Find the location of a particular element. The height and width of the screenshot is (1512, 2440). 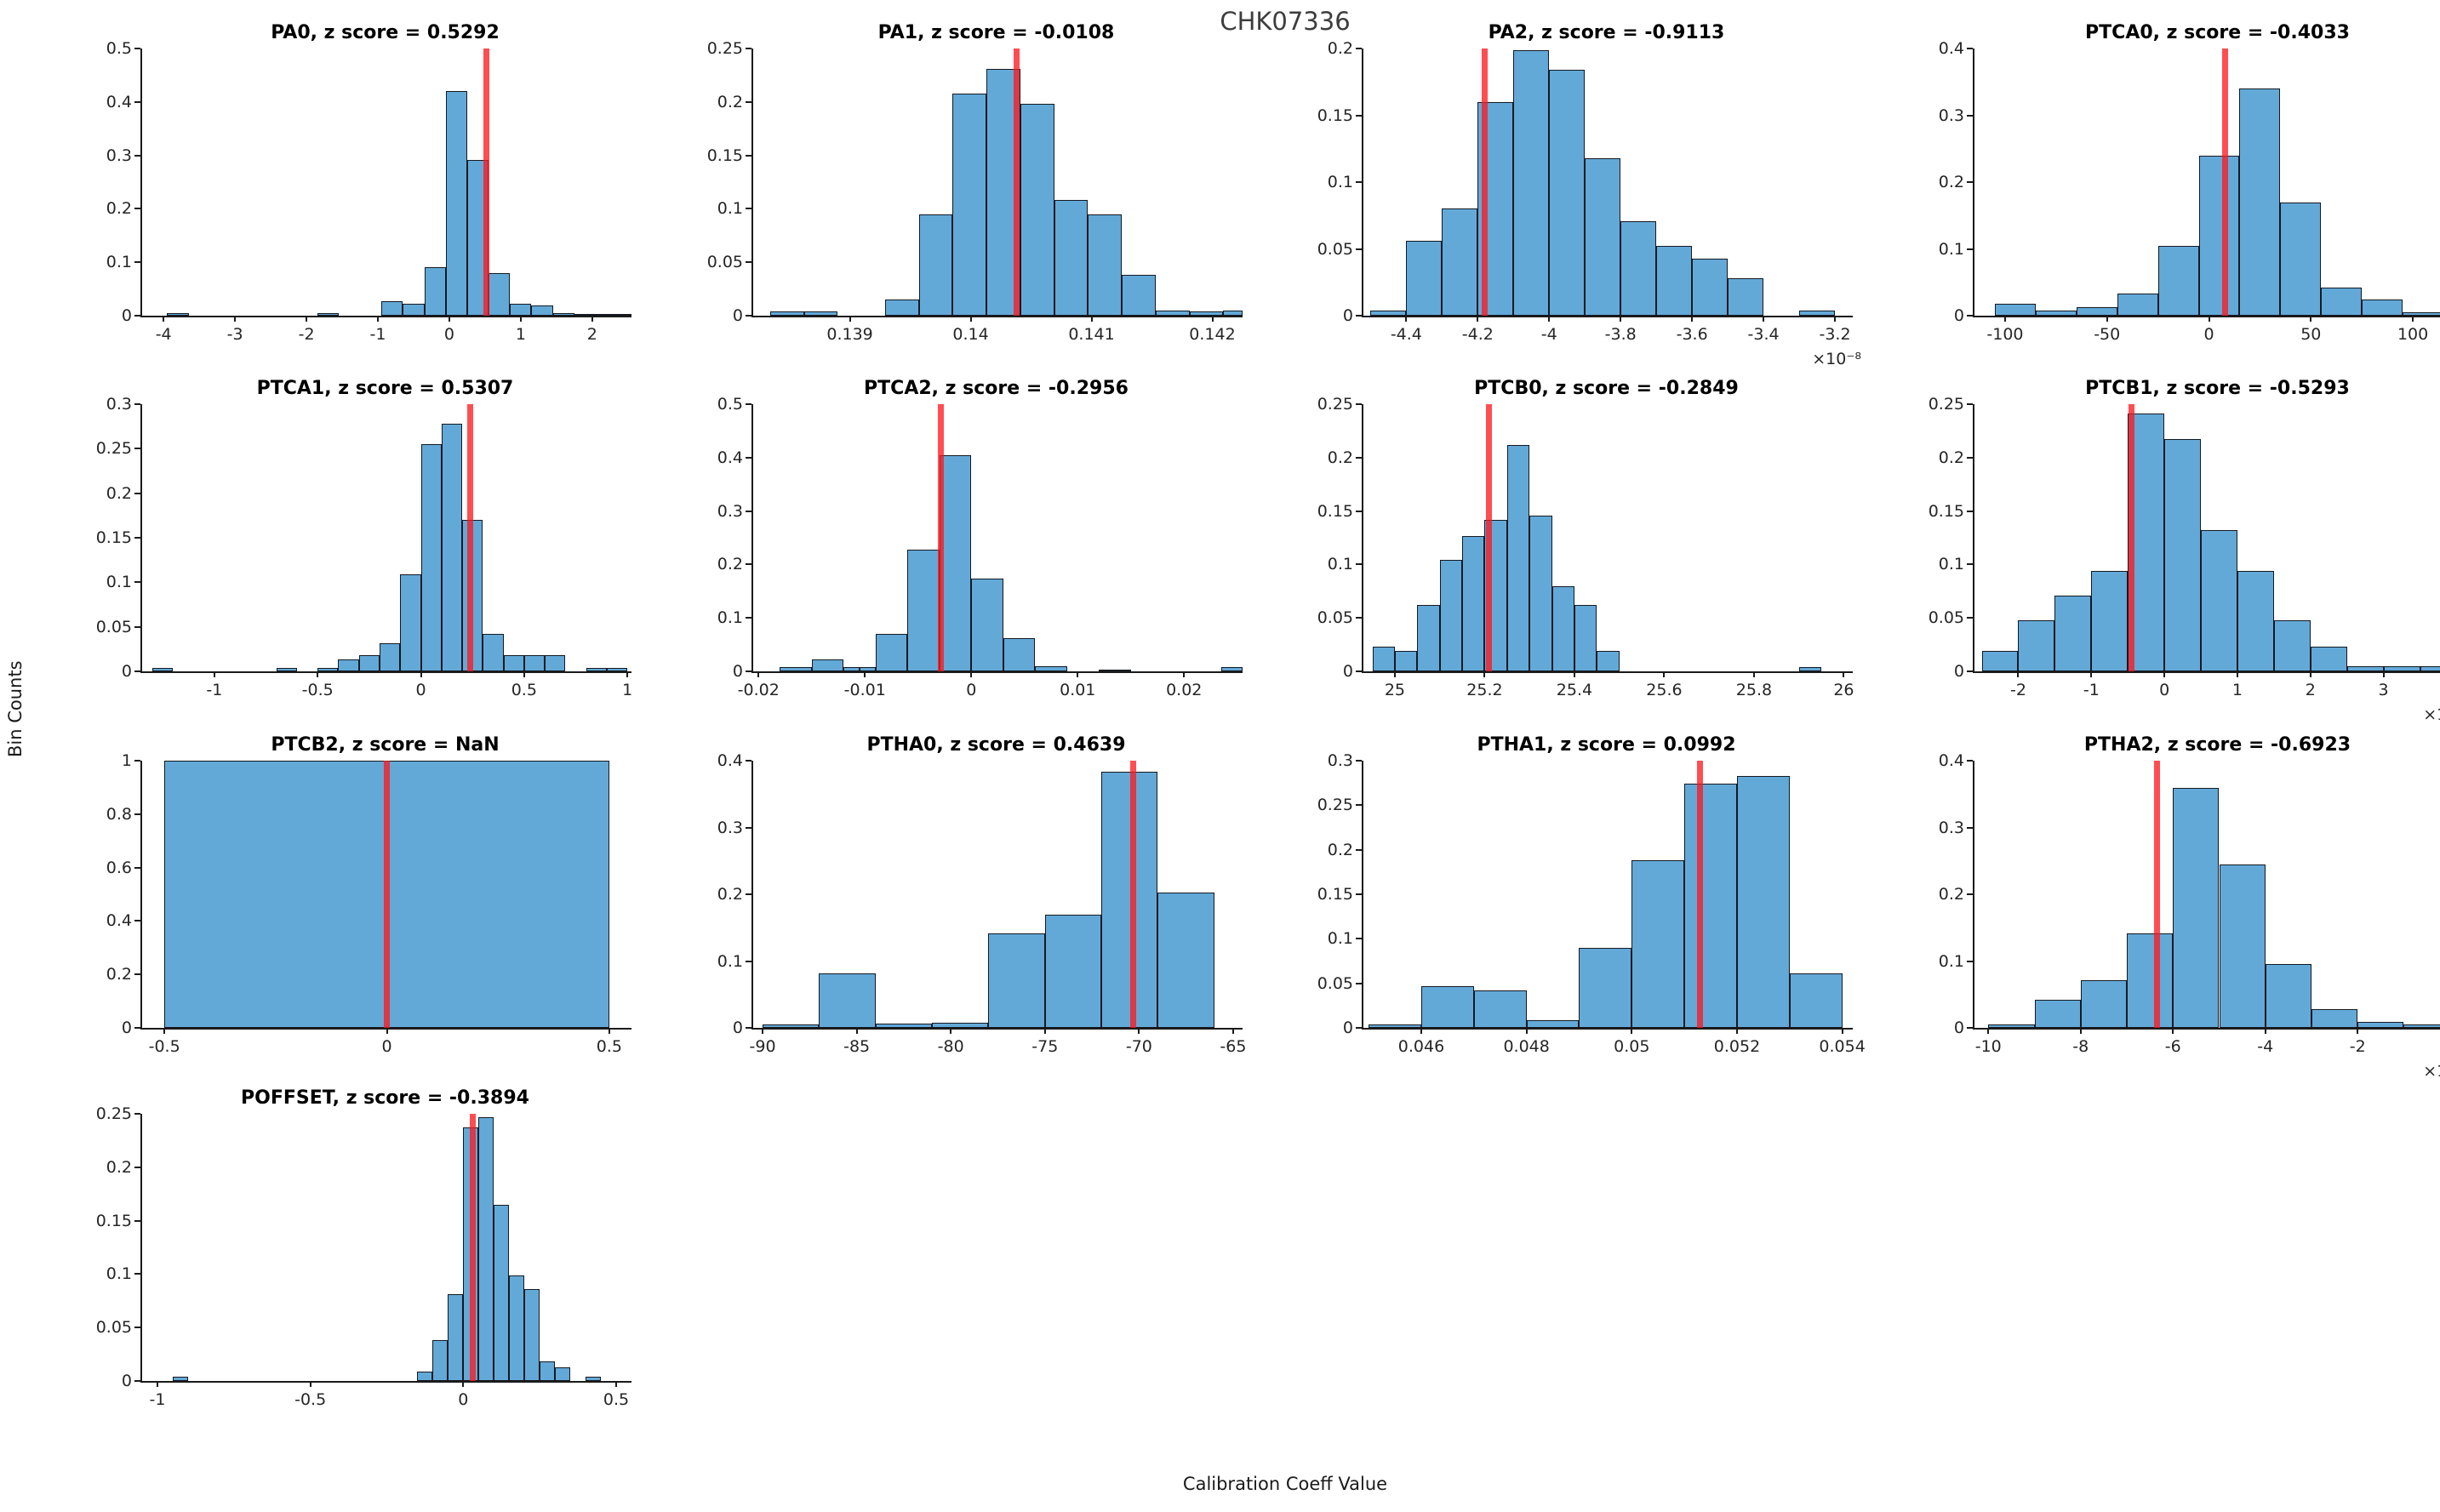

subplot-title: PTHA0, z score = 0.4639 is located at coordinates (996, 745).